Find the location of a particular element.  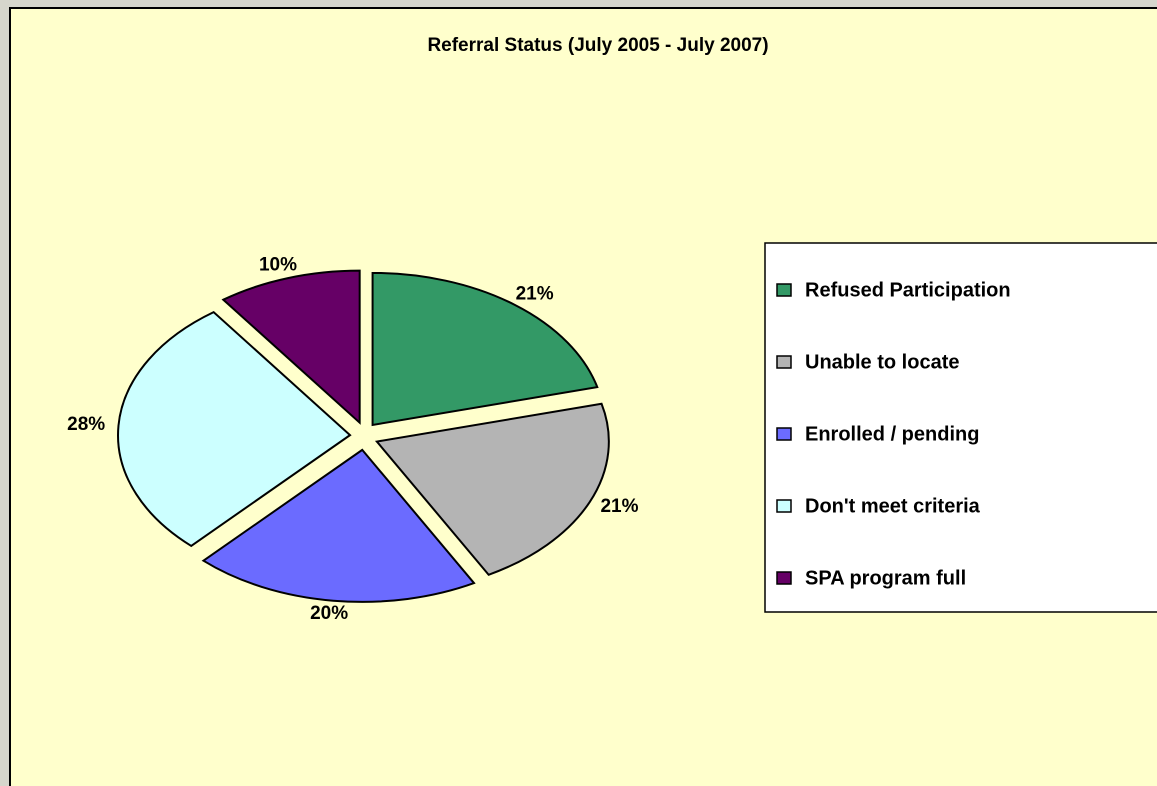

legend-label: Enrolled / pending is located at coordinates (892, 434).